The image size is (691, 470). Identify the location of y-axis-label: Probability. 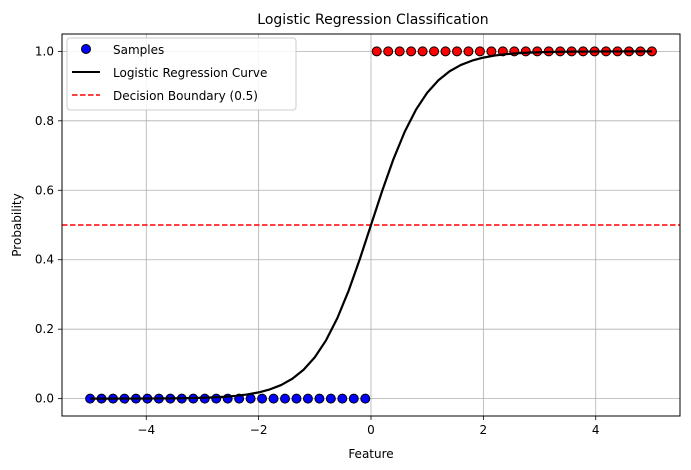
(17, 224).